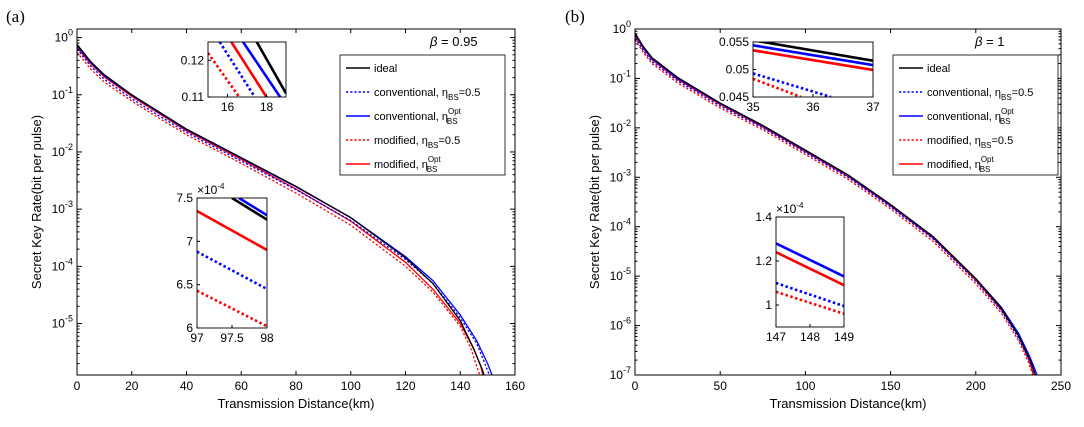  Describe the element at coordinates (189, 328) in the screenshot. I see `inset-y-tick-label: 6` at that location.